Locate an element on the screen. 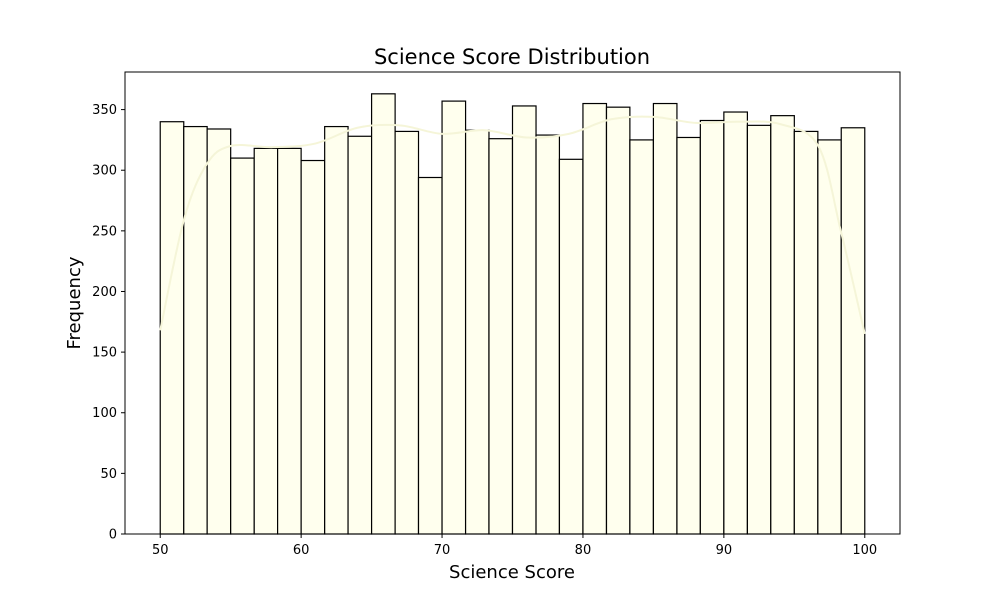  chart-title: Science Score Distribution is located at coordinates (512, 57).